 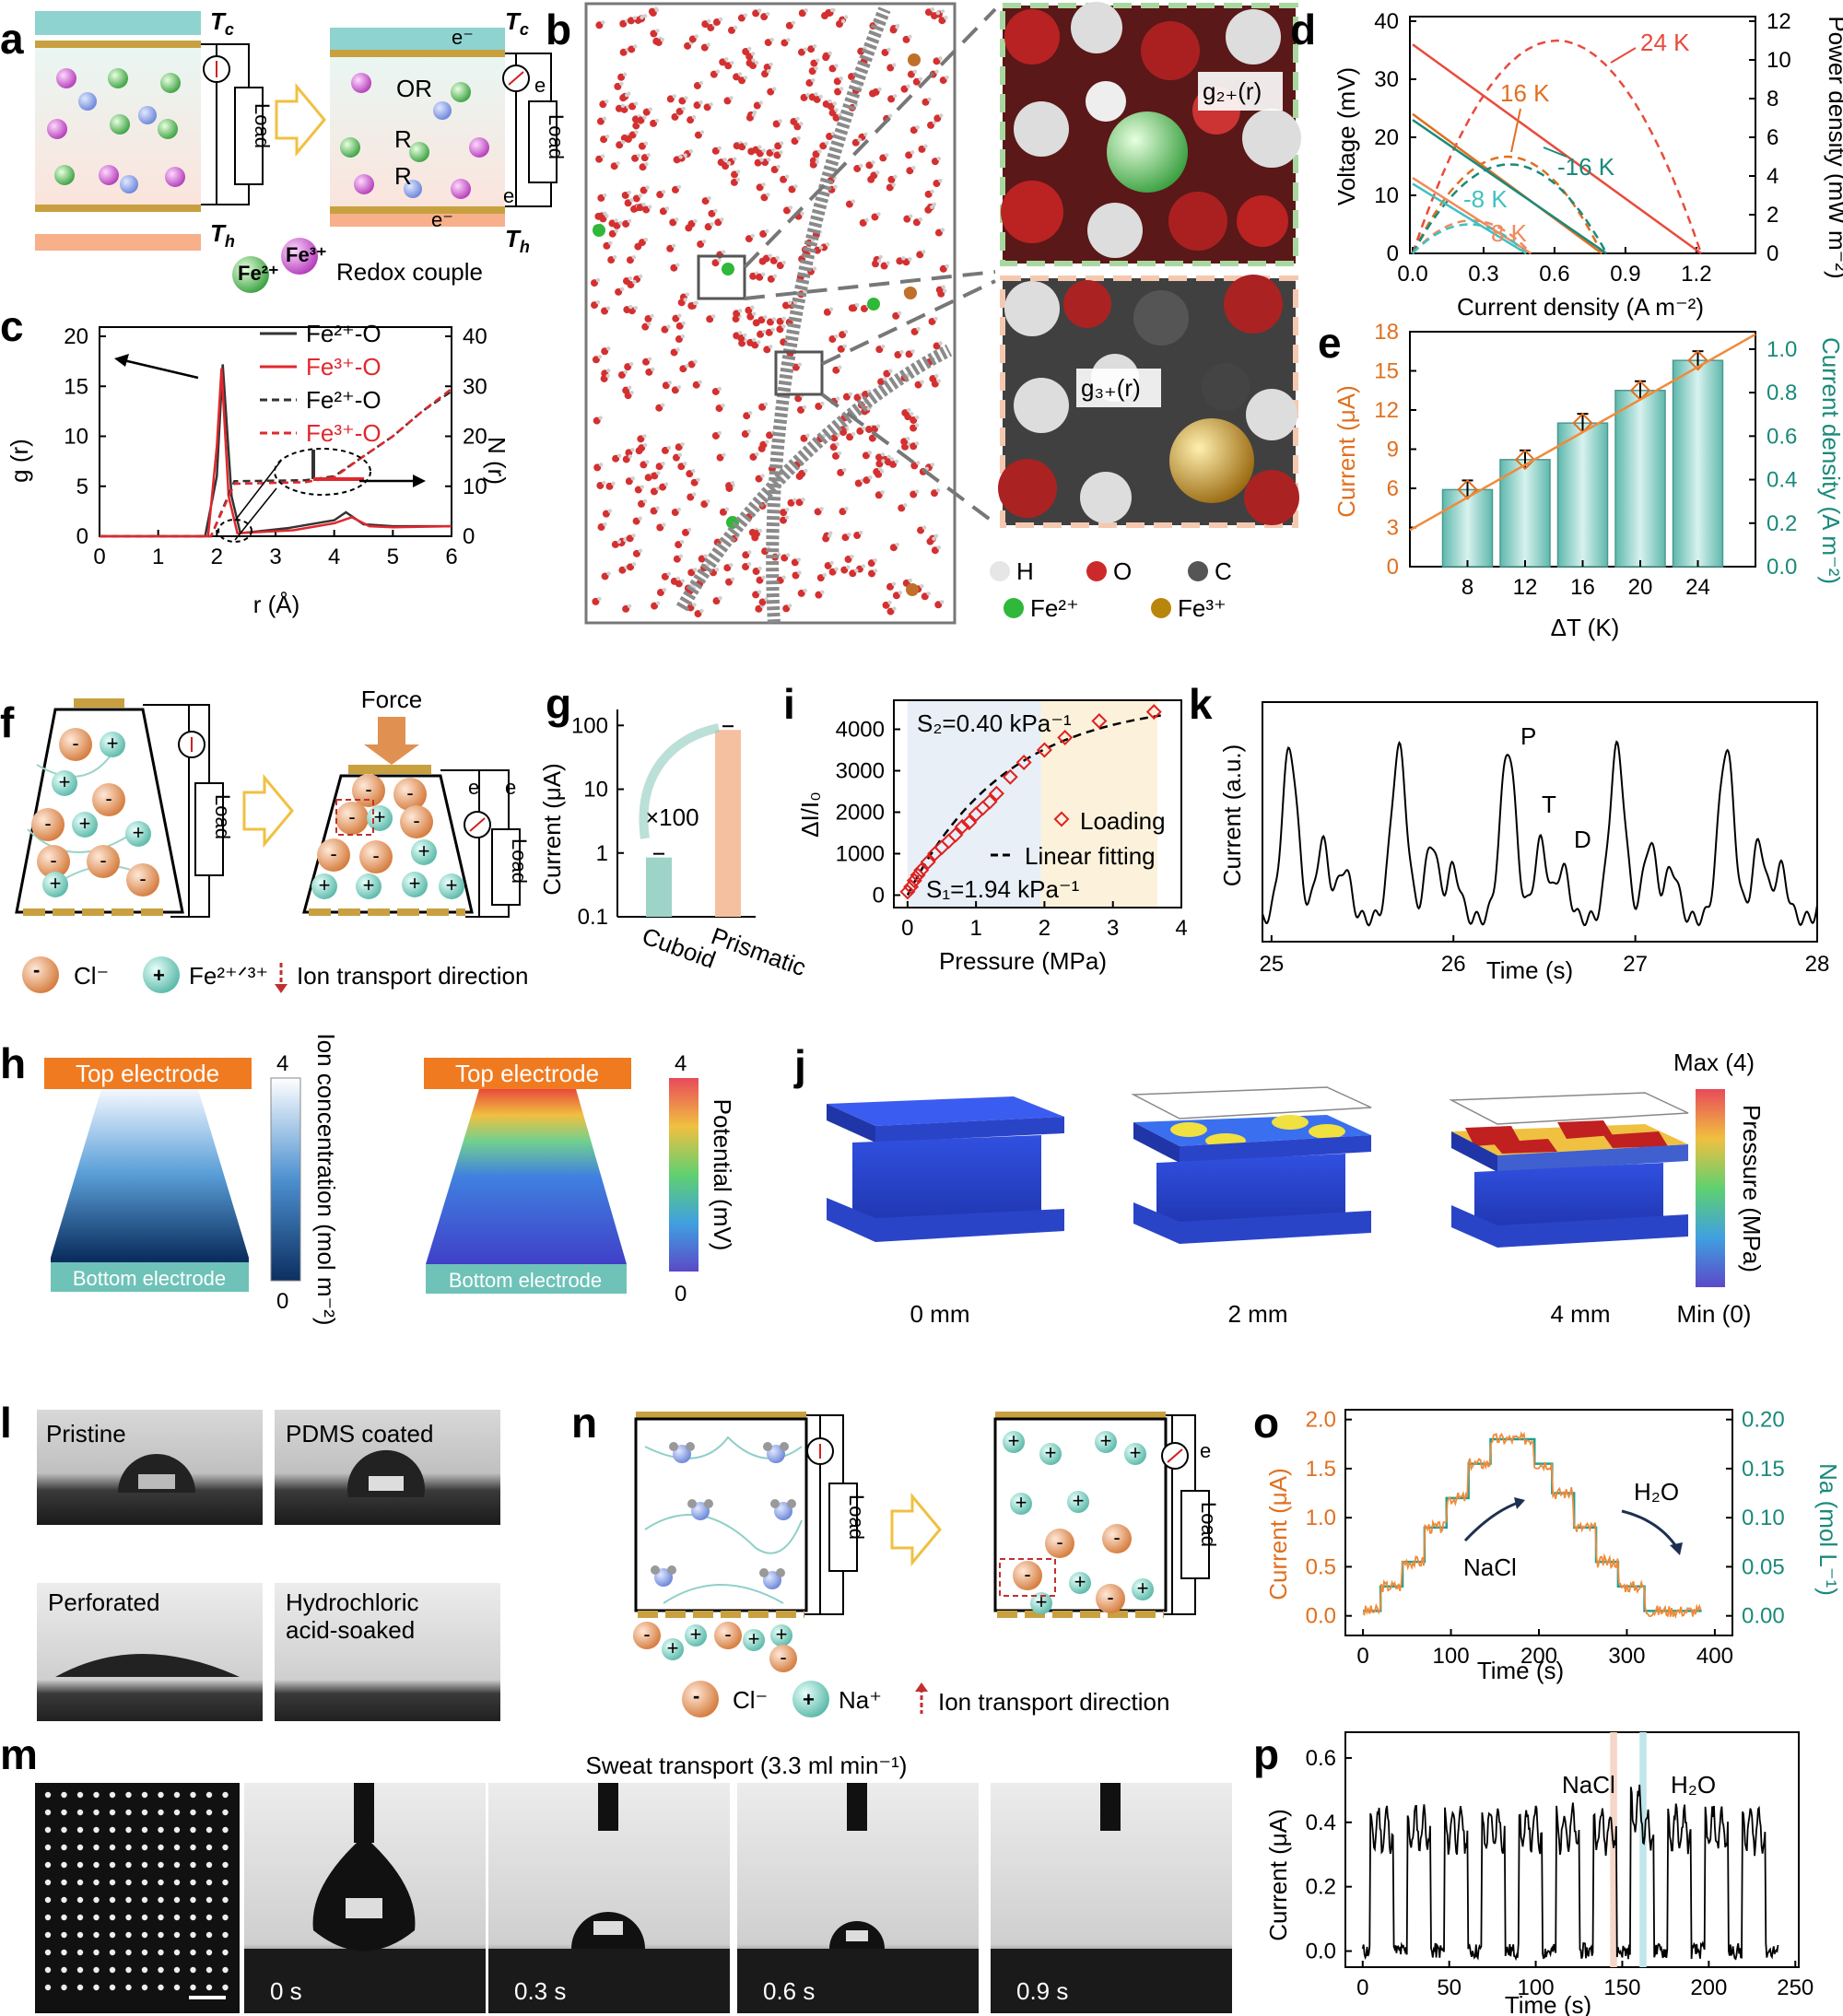 I want to click on svg-text: 4, so click(x=282, y=1063).